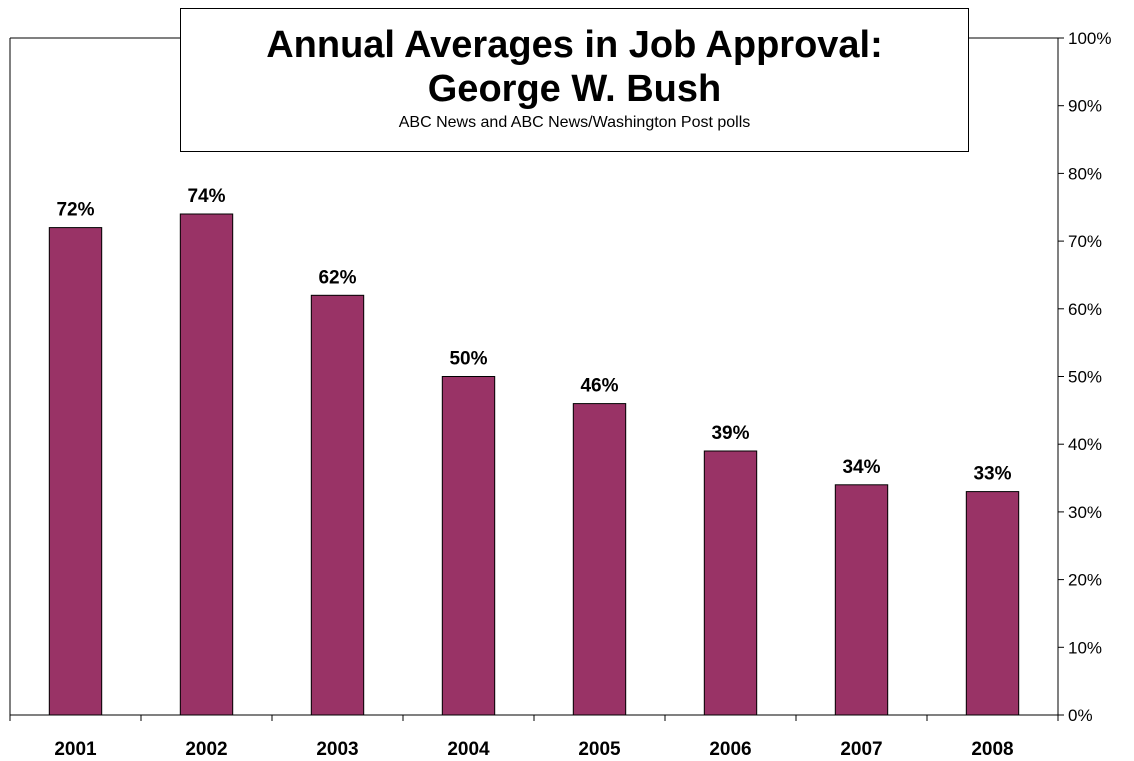 Image resolution: width=1134 pixels, height=761 pixels. What do you see at coordinates (468, 546) in the screenshot?
I see `bar-2004` at bounding box center [468, 546].